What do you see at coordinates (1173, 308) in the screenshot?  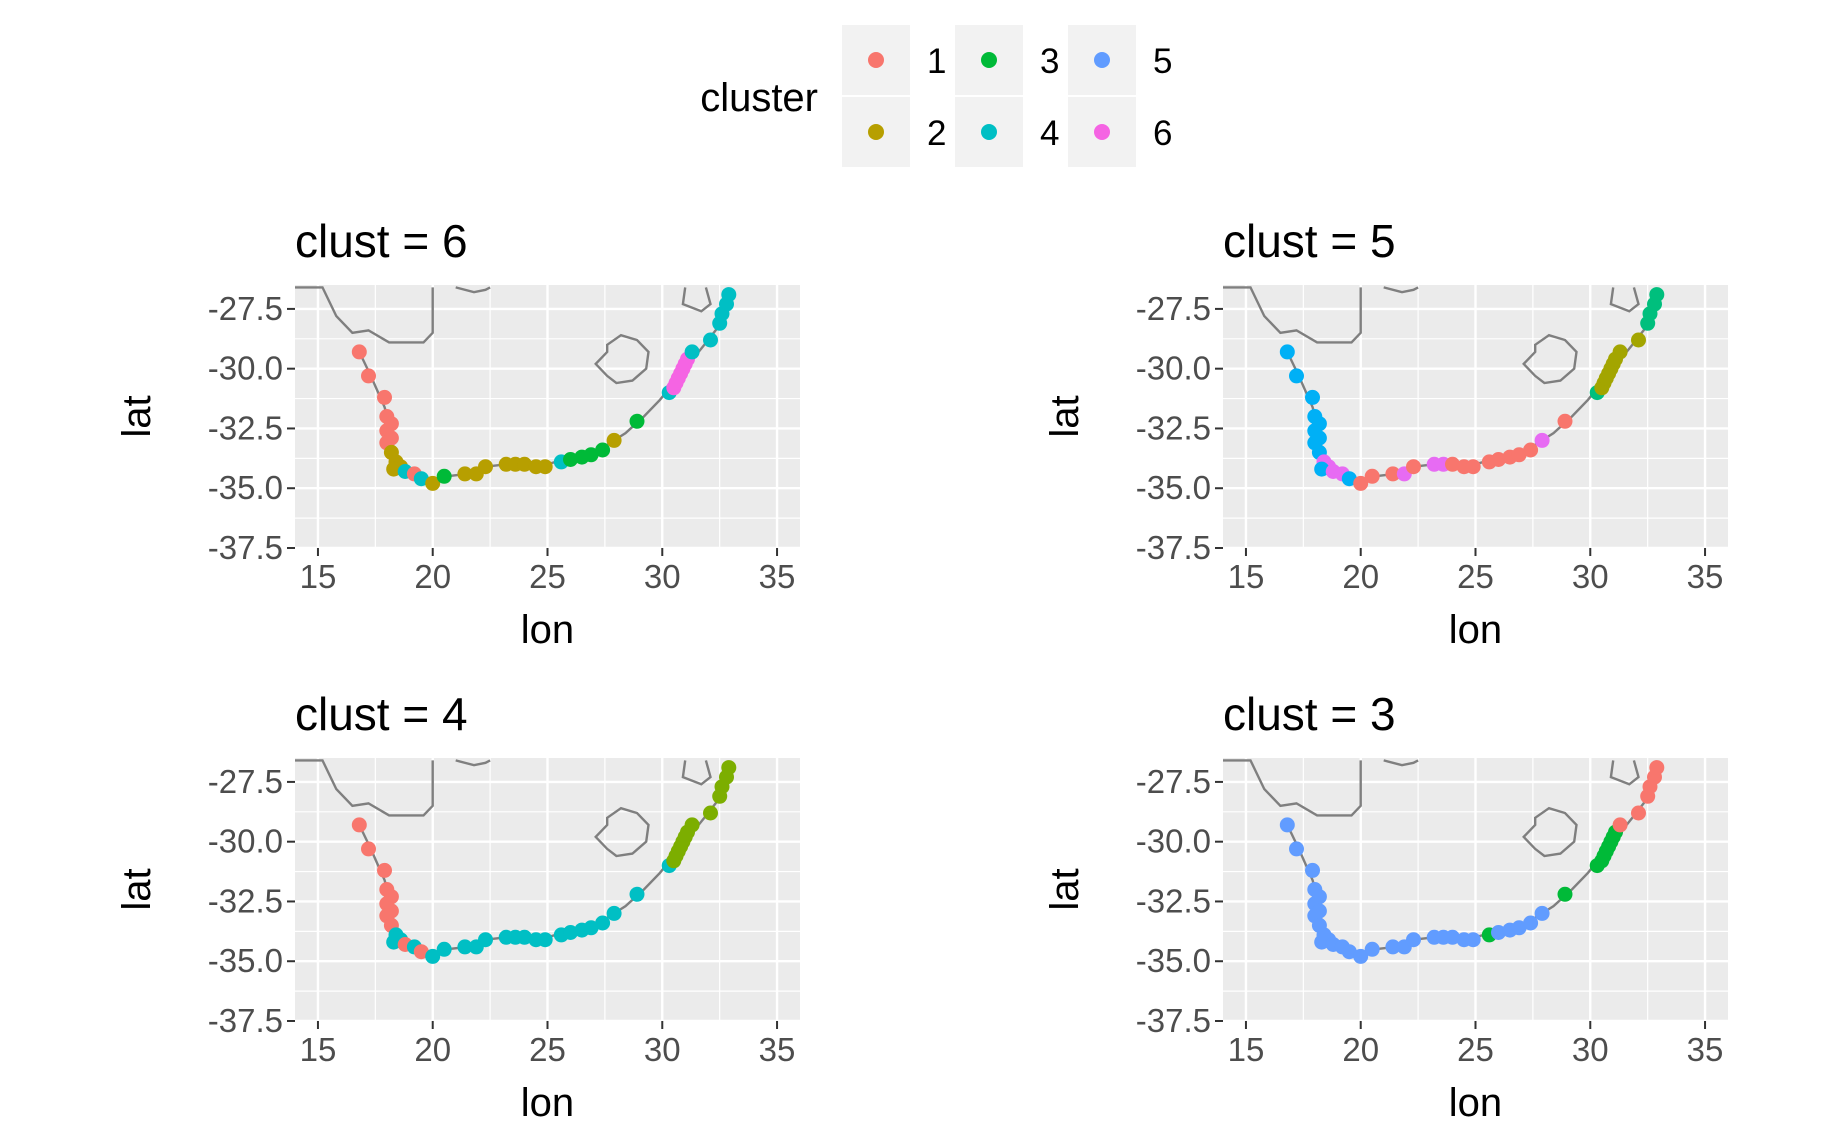 I see `y-tick-label: -27.5` at bounding box center [1173, 308].